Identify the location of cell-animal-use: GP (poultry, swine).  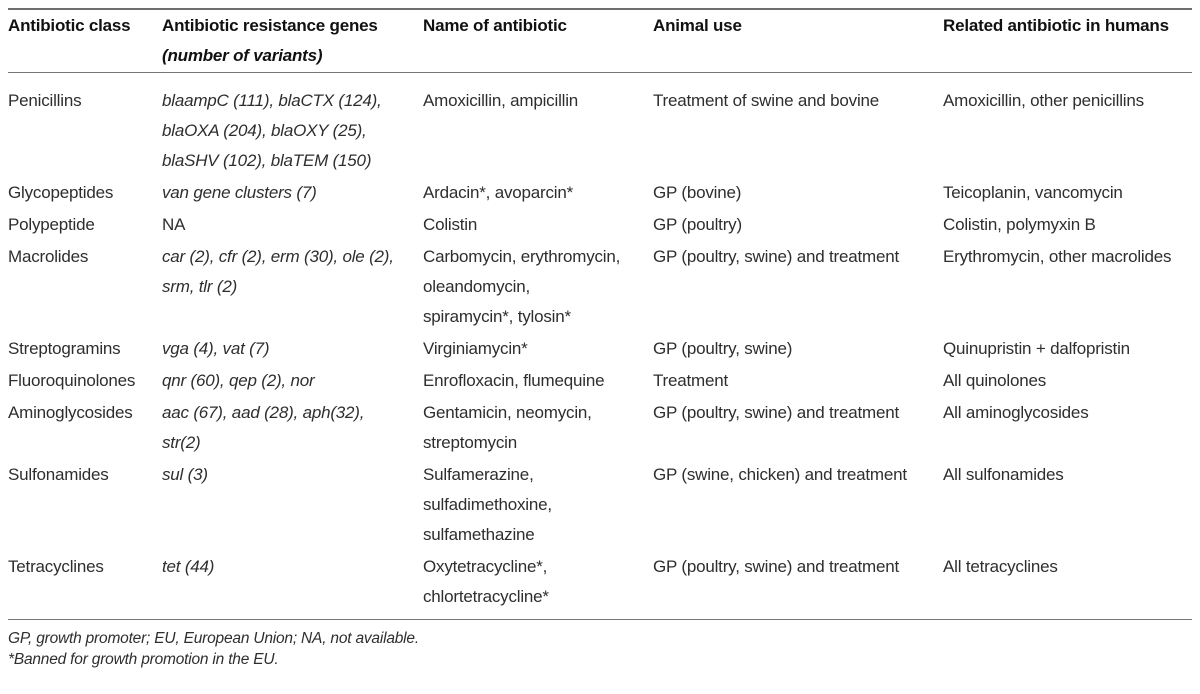
(723, 348).